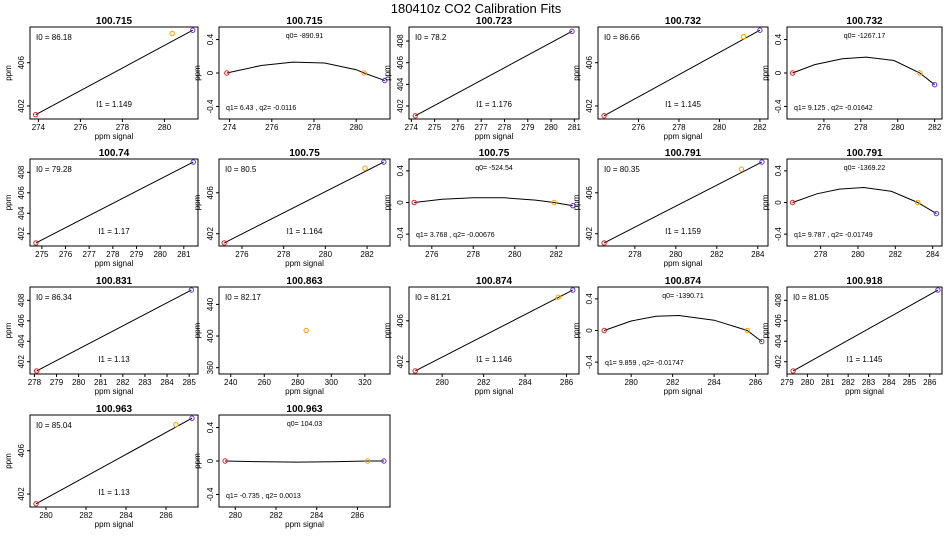  What do you see at coordinates (265, 382) in the screenshot?
I see `x-tick-label: 260` at bounding box center [265, 382].